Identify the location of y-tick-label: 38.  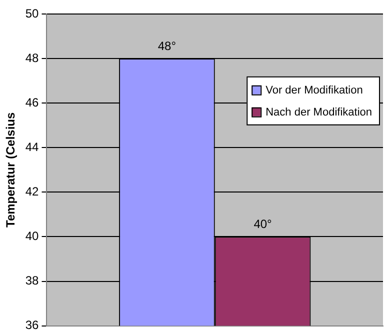
(32, 281).